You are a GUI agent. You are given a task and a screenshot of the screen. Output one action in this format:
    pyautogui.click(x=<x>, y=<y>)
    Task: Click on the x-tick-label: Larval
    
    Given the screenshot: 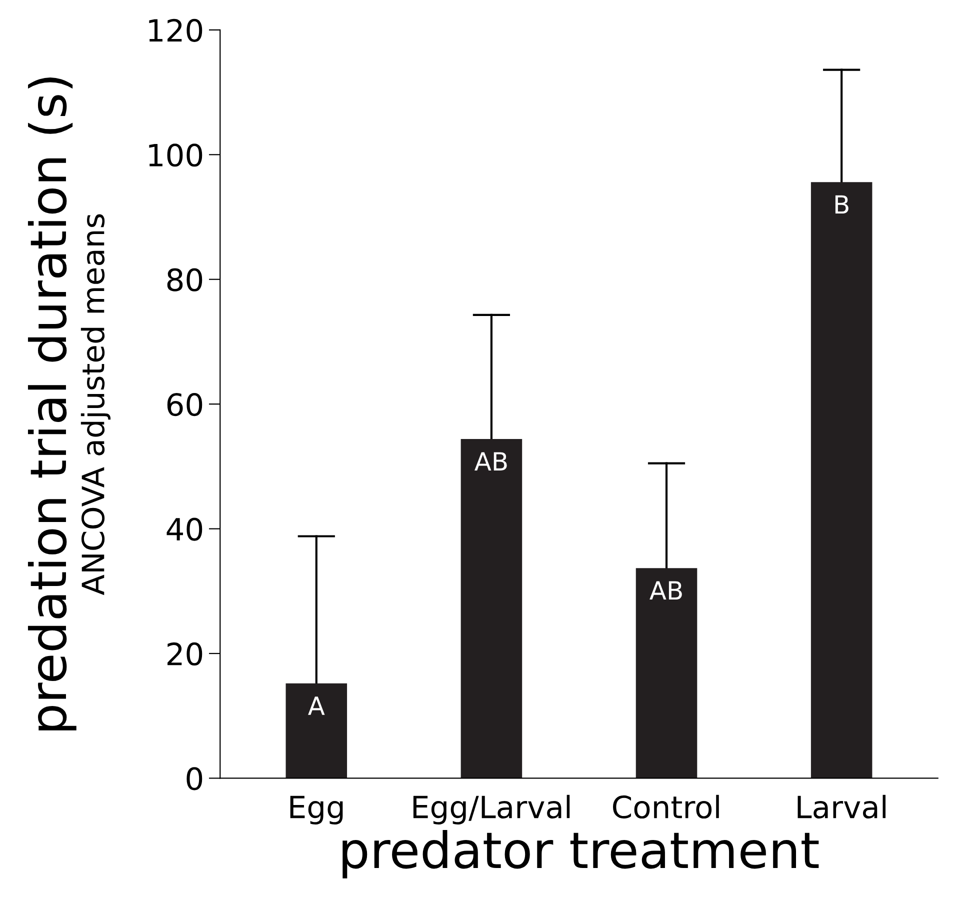 What is the action you would take?
    pyautogui.click(x=842, y=806)
    